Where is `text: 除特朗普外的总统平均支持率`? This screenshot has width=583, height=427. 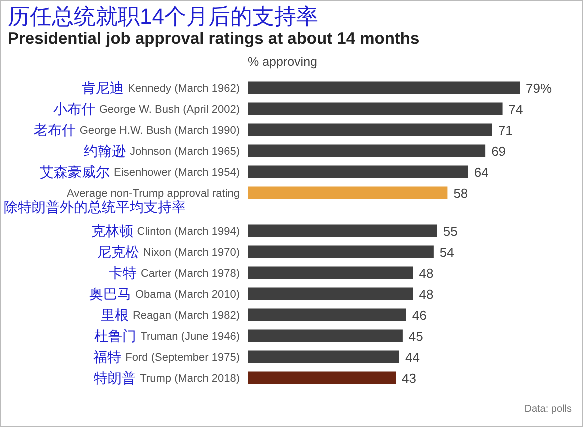 text: 除特朗普外的总统平均支持率 is located at coordinates (95, 207).